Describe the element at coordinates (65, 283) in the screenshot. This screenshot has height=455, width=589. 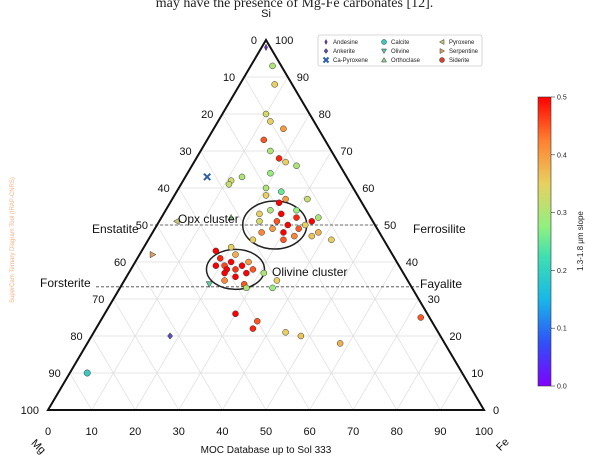
I see `label-forsterite: Forsterite` at that location.